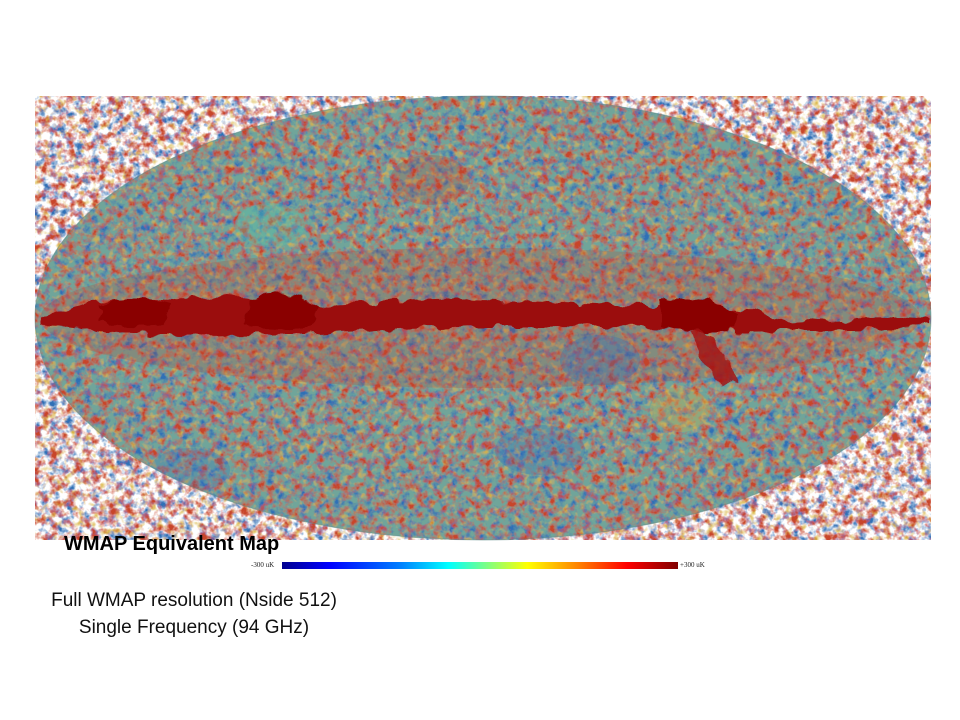 The width and height of the screenshot is (960, 720). I want to click on colorbar-gradient, so click(480, 565).